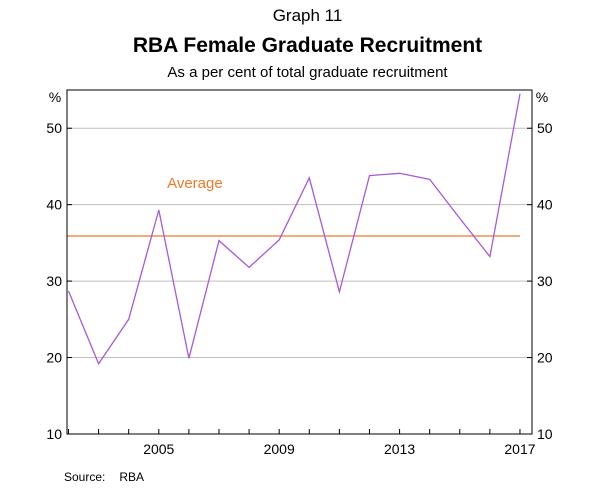  I want to click on source-note: Source: RBA, so click(111, 477).